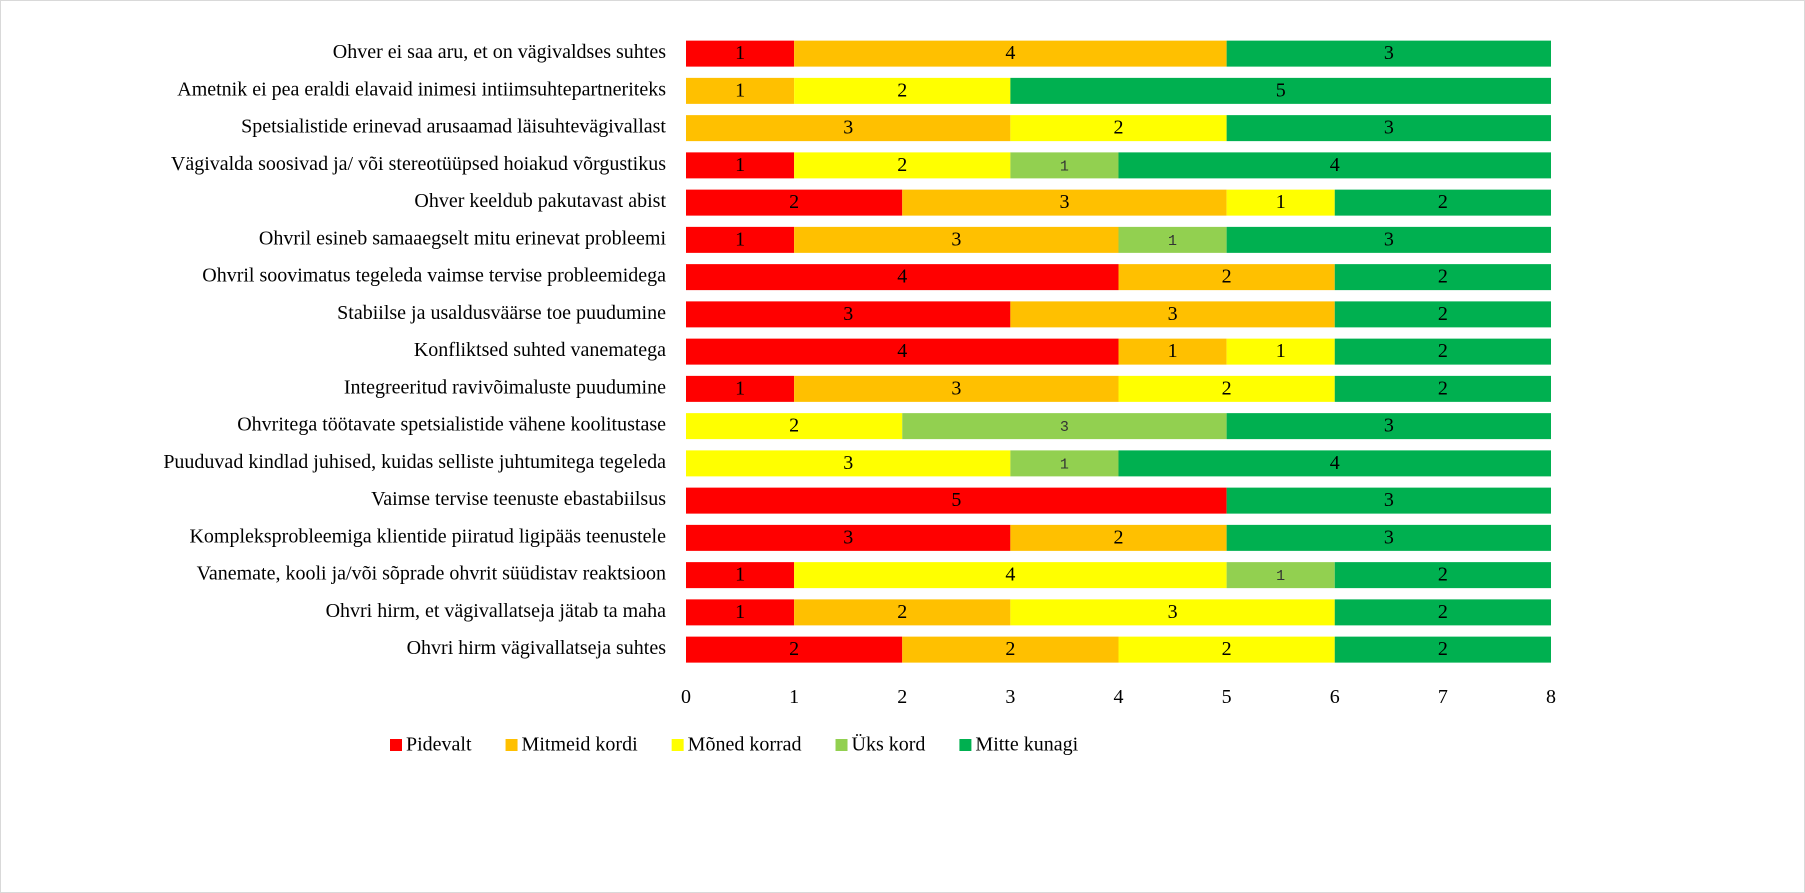 The height and width of the screenshot is (893, 1805). I want to click on category-label: Vaimse tervise teenuste ebastabiilsus, so click(518, 499).